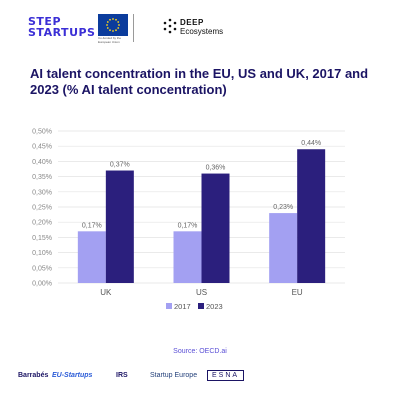 This screenshot has height=400, width=400. Describe the element at coordinates (120, 165) in the screenshot. I see `data-label: 0,37%` at that location.